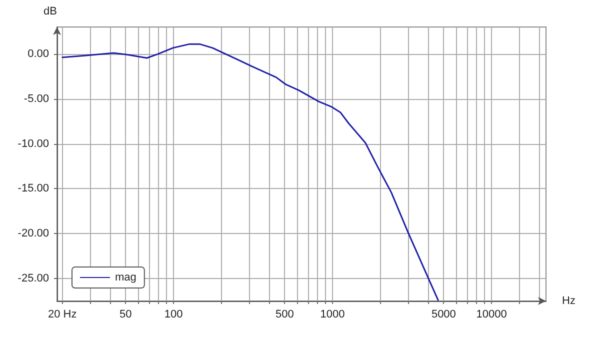 The height and width of the screenshot is (338, 600). What do you see at coordinates (33, 188) in the screenshot?
I see `y-tick-label: -15.00` at bounding box center [33, 188].